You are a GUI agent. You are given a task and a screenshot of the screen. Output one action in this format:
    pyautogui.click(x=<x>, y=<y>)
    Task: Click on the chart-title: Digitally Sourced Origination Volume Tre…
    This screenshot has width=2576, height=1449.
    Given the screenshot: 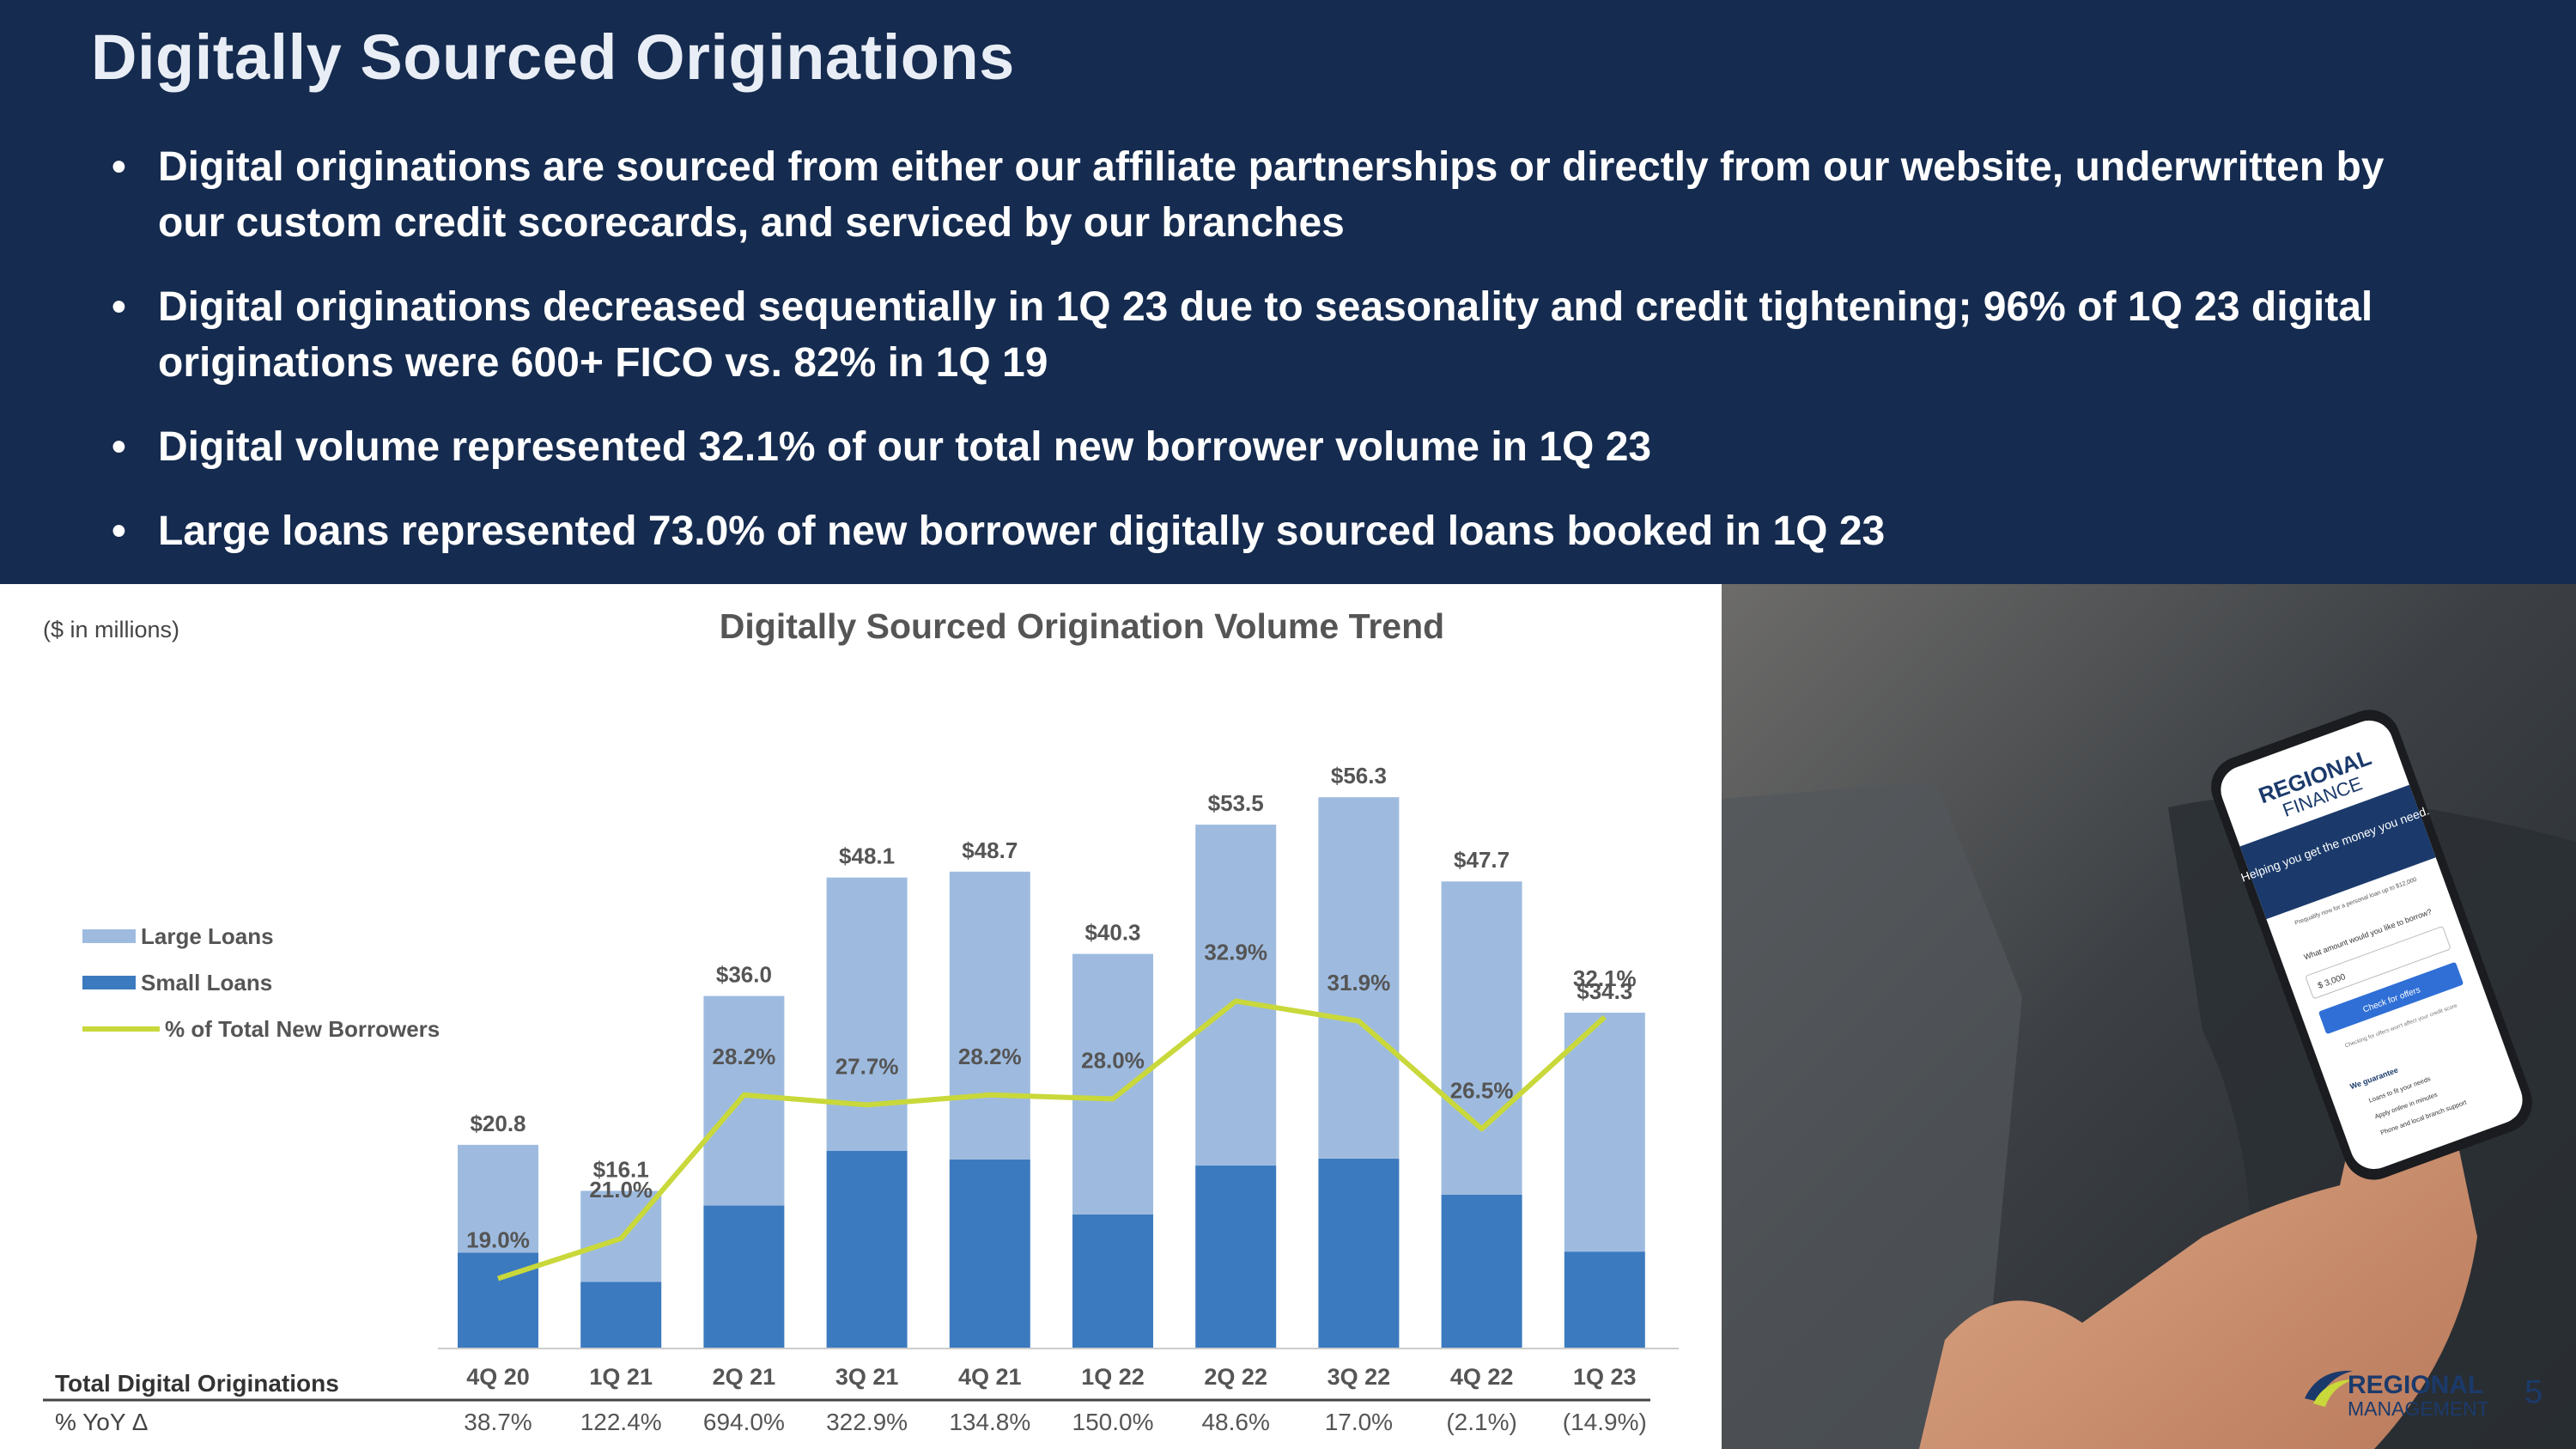 What is the action you would take?
    pyautogui.click(x=1082, y=626)
    